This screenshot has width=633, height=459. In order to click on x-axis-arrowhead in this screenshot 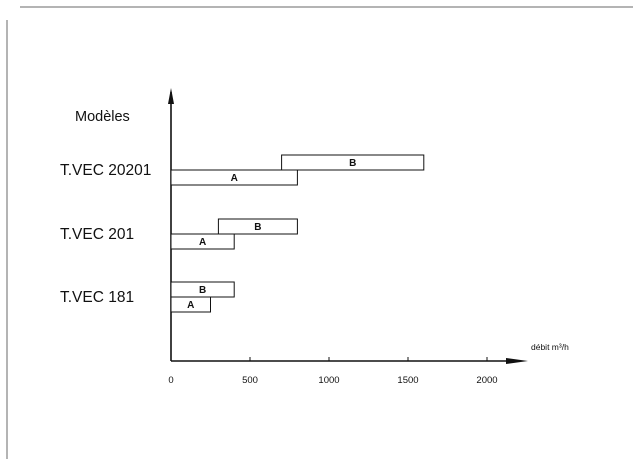, I will do `click(517, 361)`.